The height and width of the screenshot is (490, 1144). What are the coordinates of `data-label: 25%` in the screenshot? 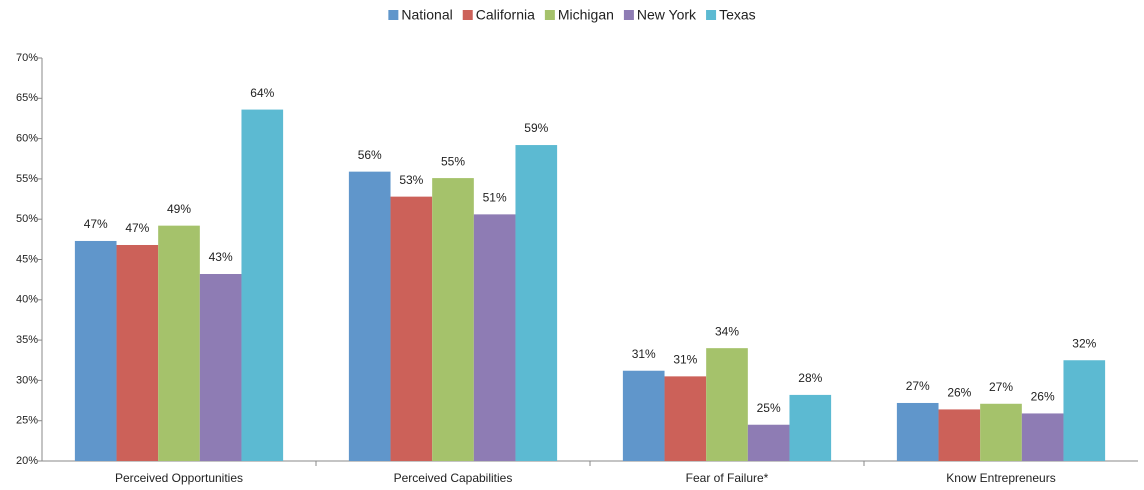 It's located at (769, 408).